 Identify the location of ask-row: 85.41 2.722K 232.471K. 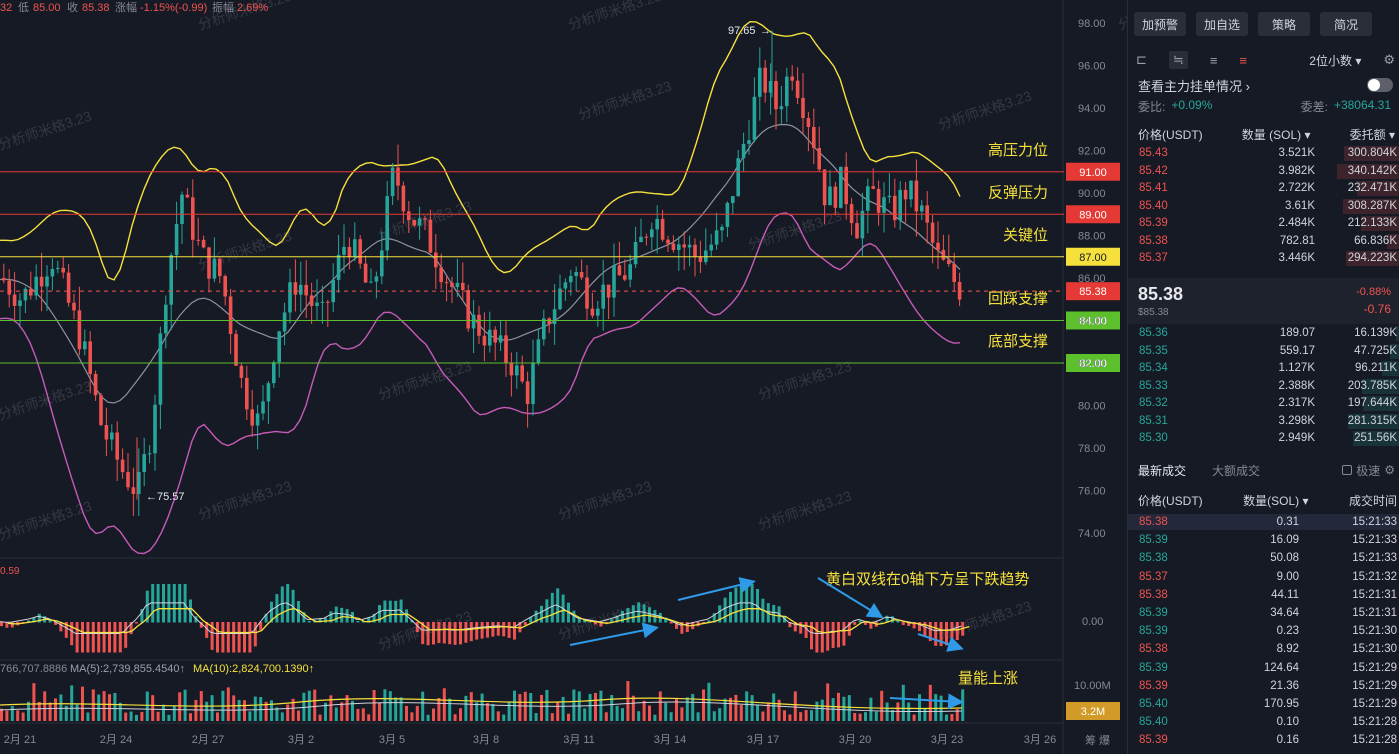
(1263, 188).